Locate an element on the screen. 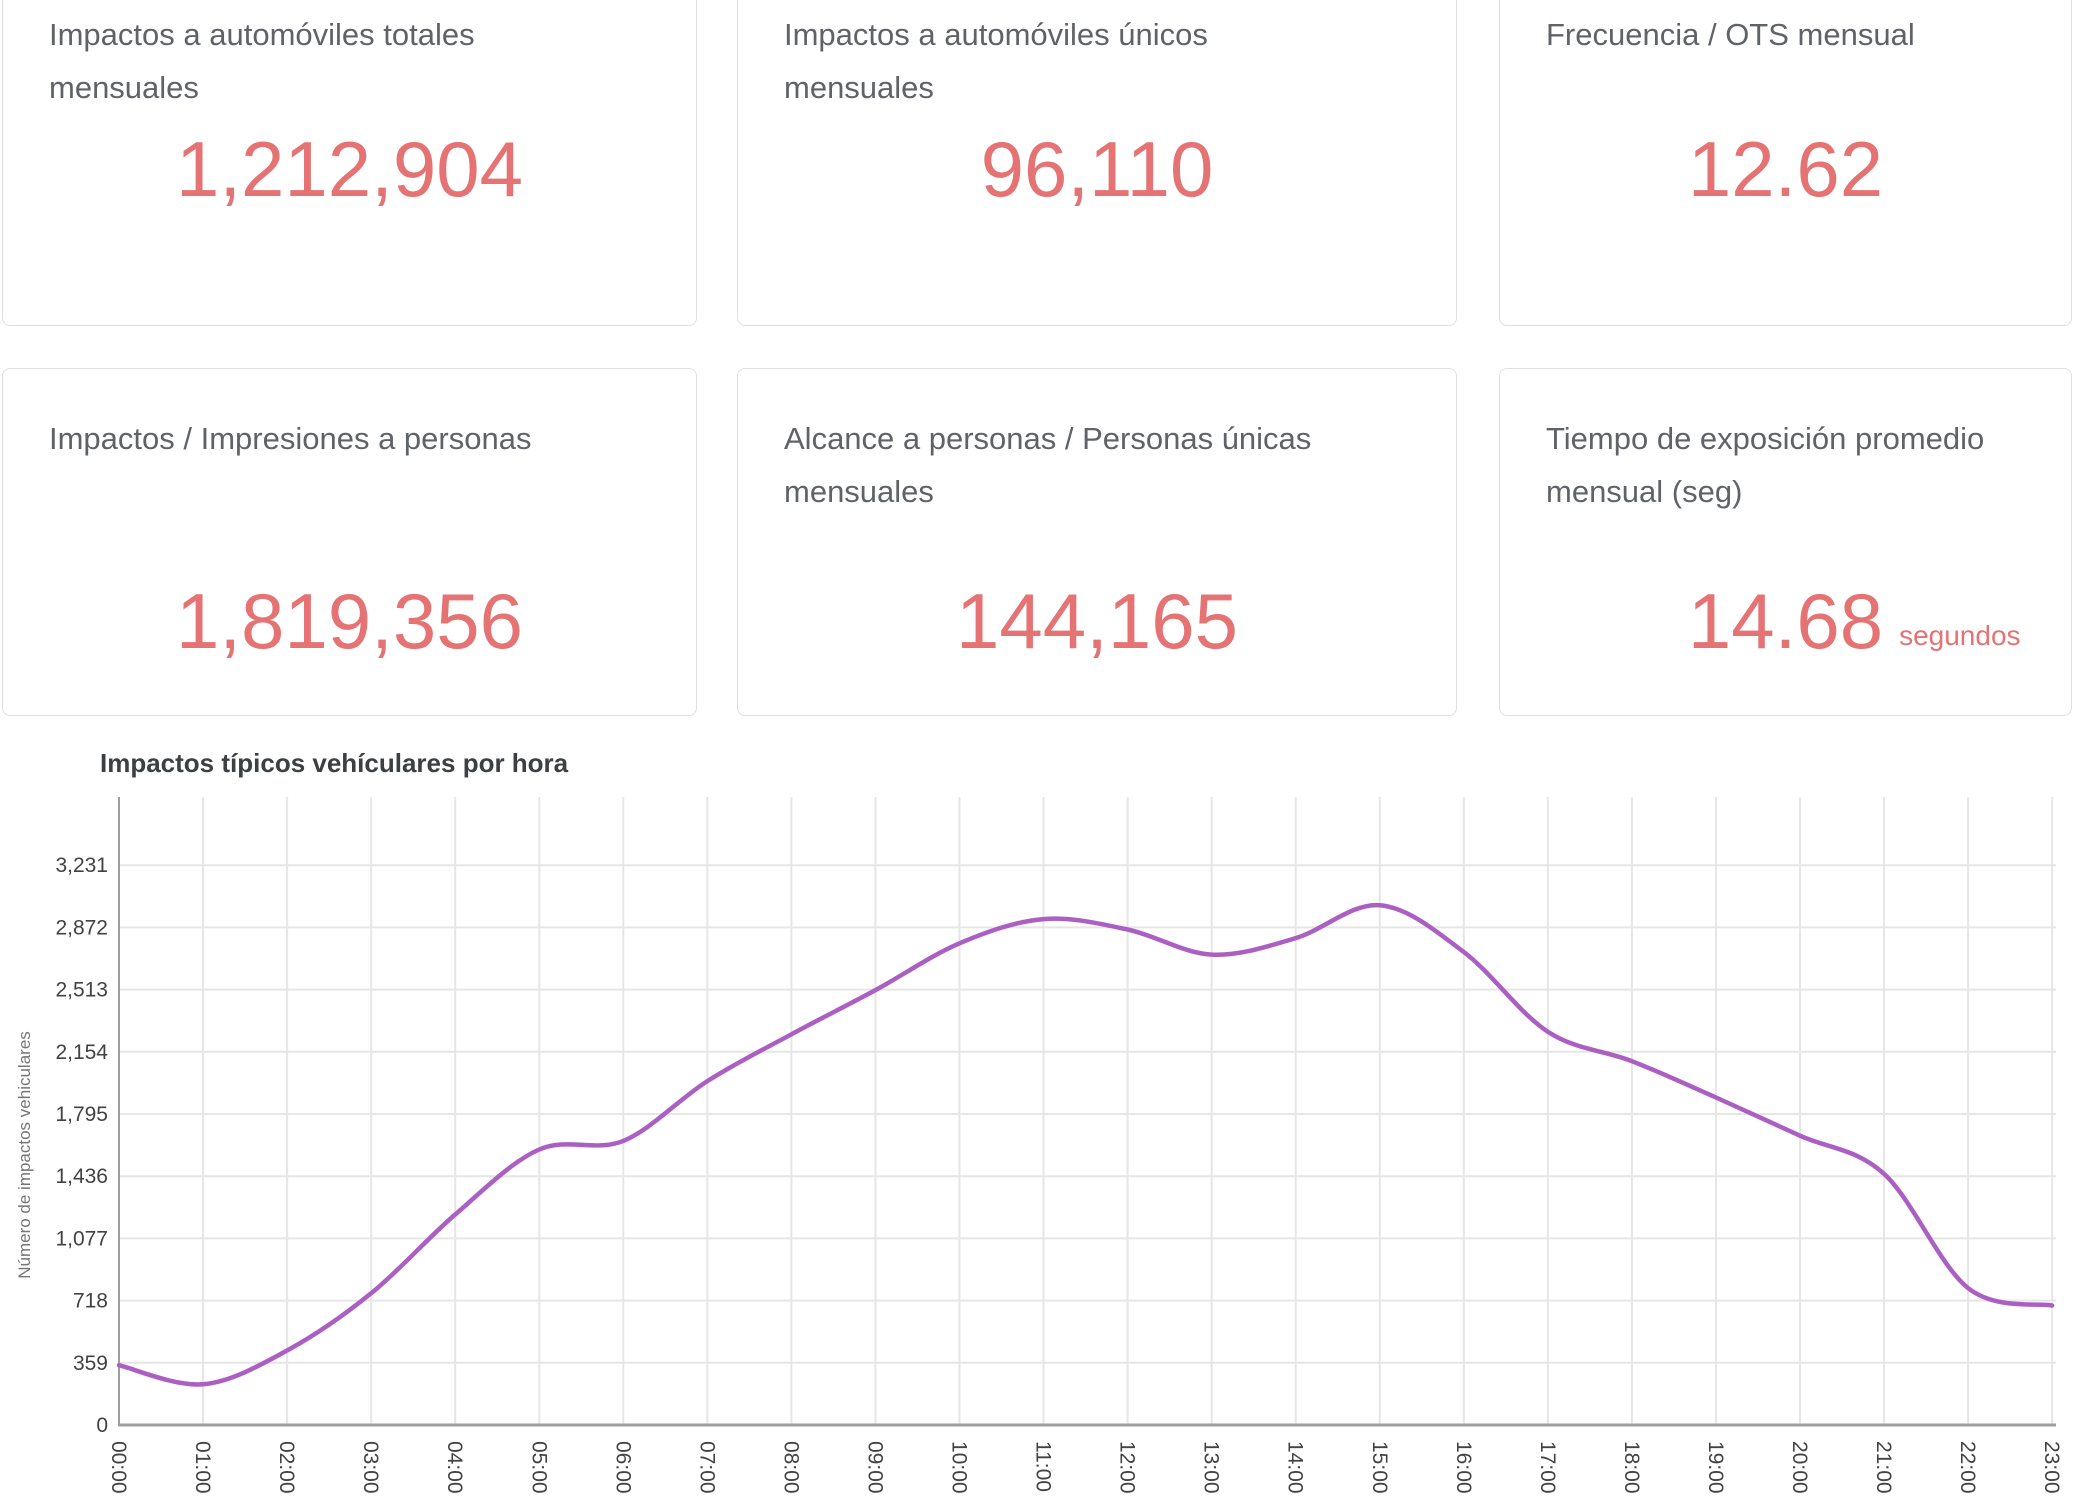 This screenshot has height=1504, width=2083. x-tick-label: 03:00 is located at coordinates (370, 1467).